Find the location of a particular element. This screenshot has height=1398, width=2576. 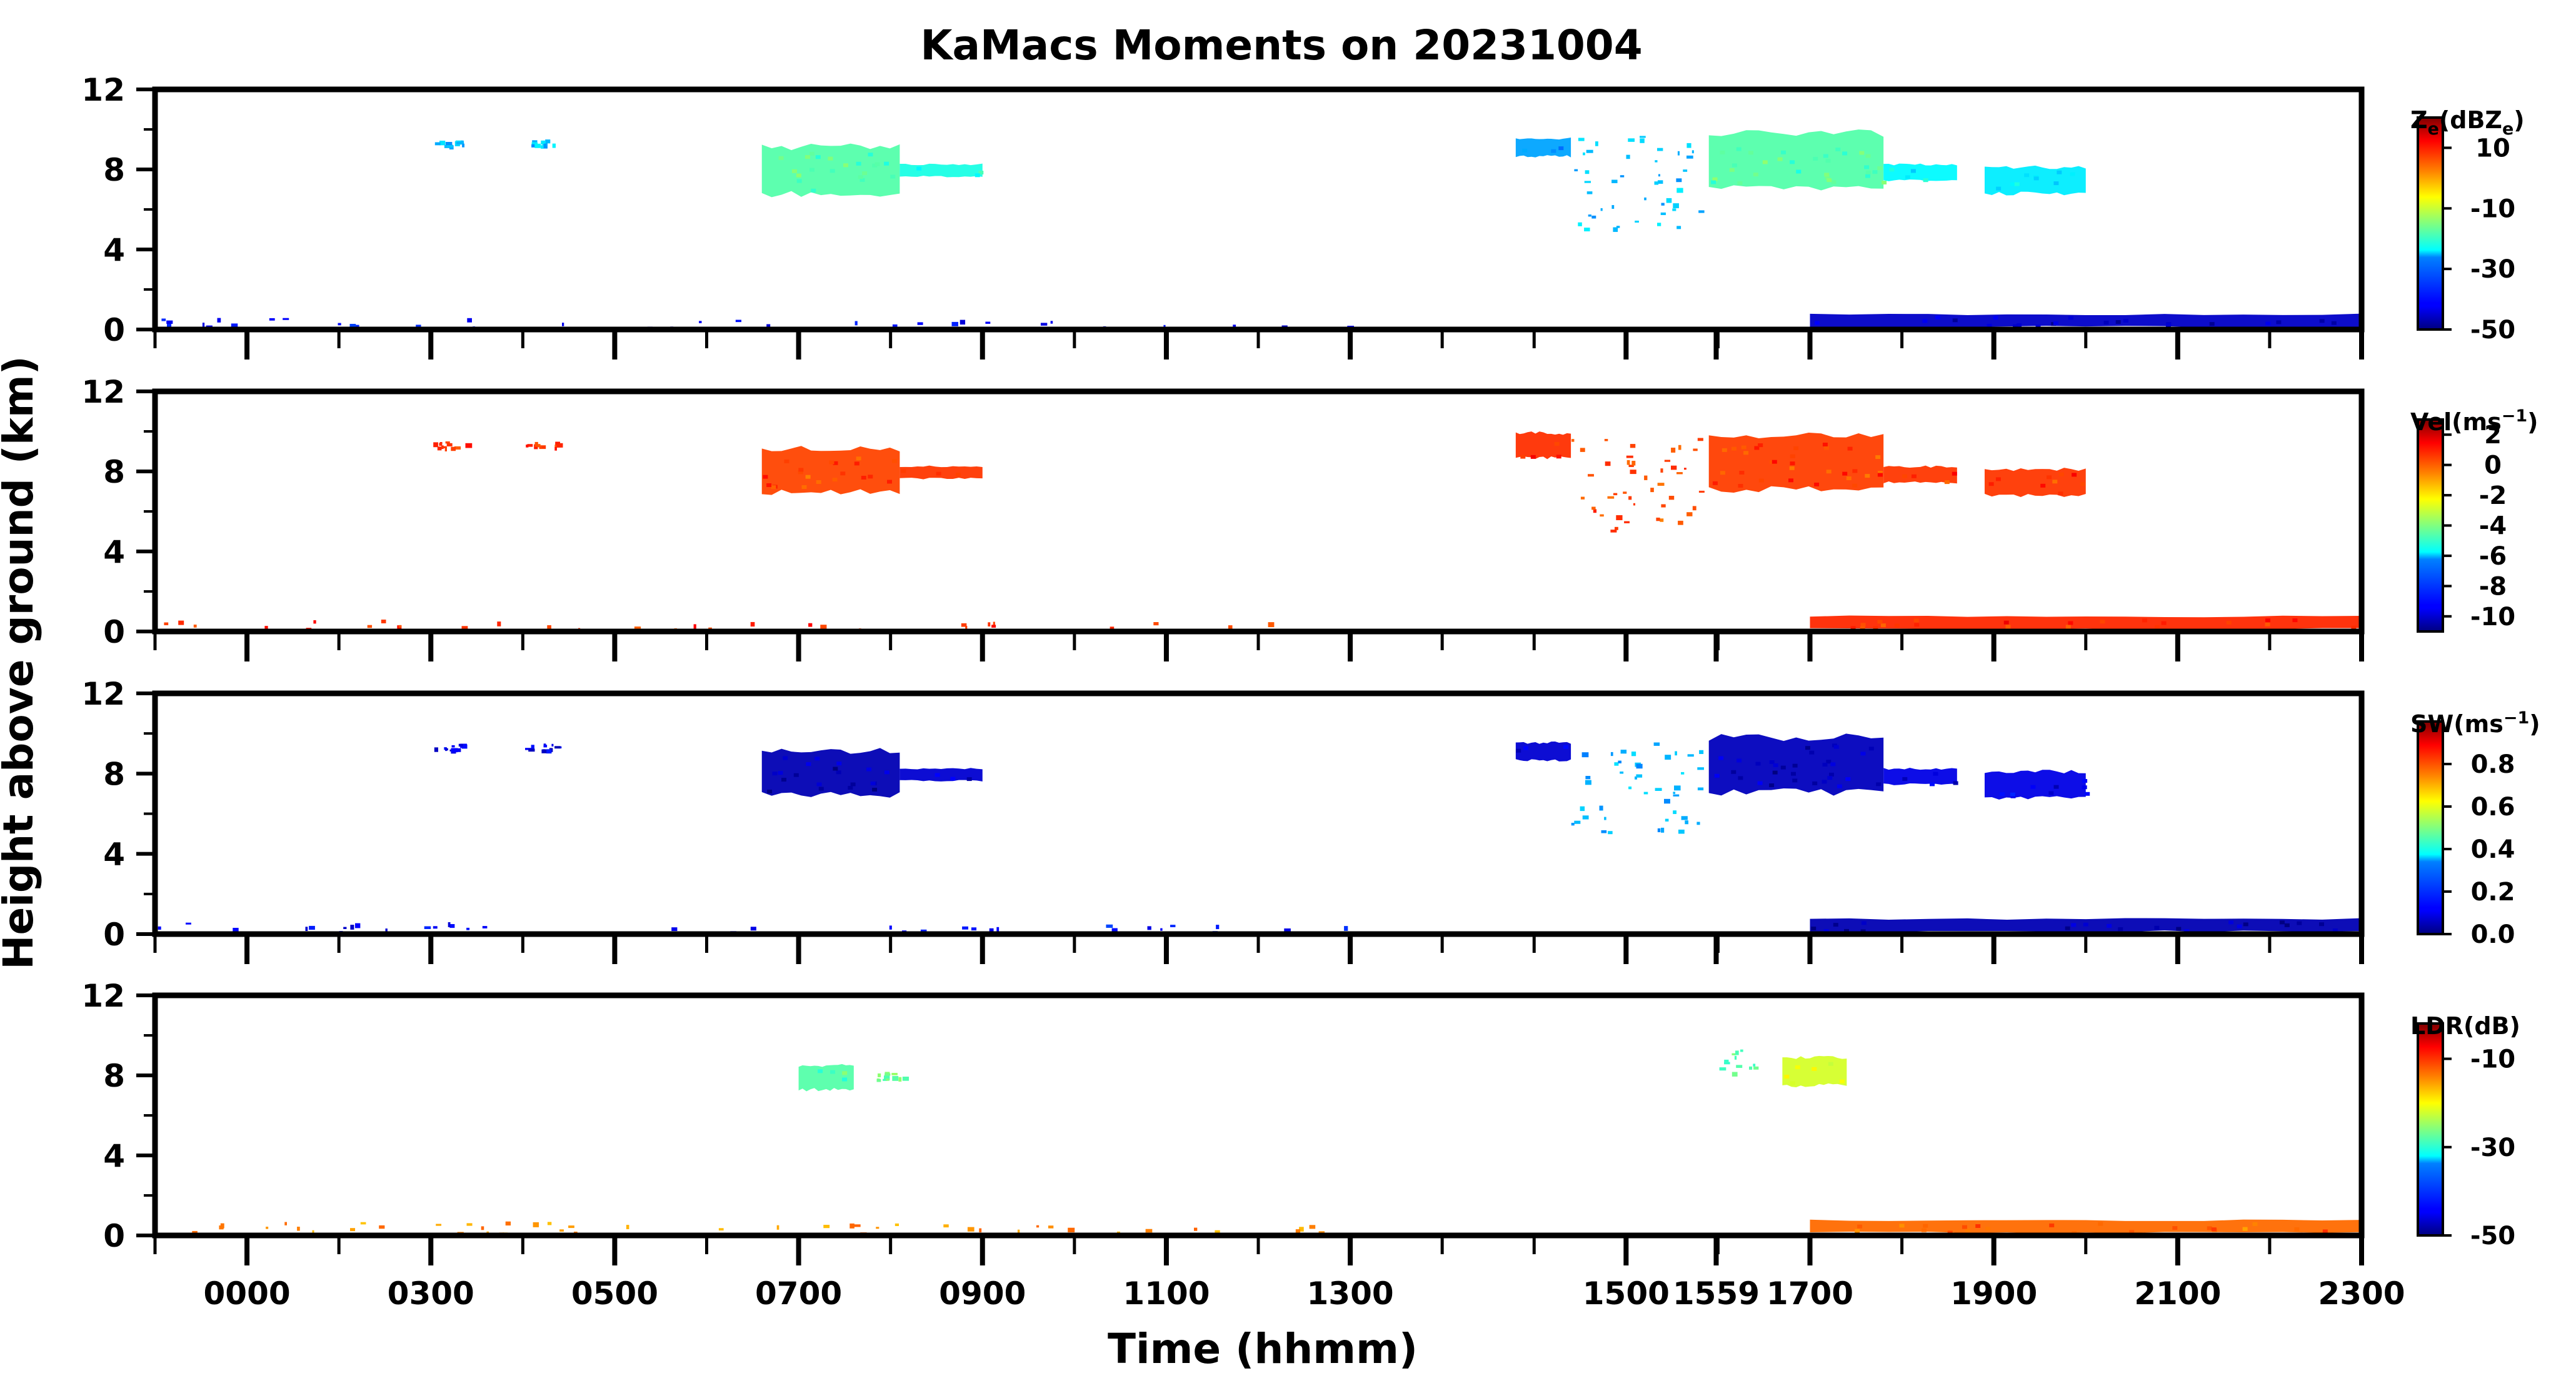

colorbar-tick-label: -4 is located at coordinates (2493, 526).